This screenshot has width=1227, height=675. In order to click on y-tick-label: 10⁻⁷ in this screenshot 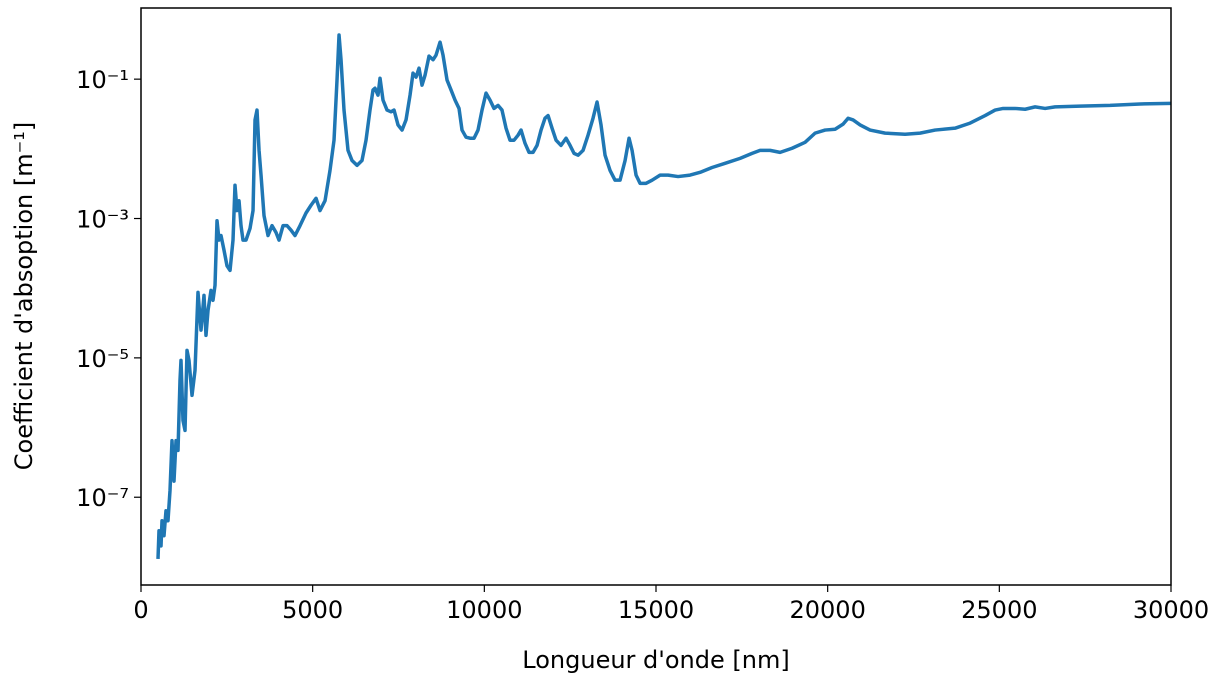, I will do `click(102, 498)`.